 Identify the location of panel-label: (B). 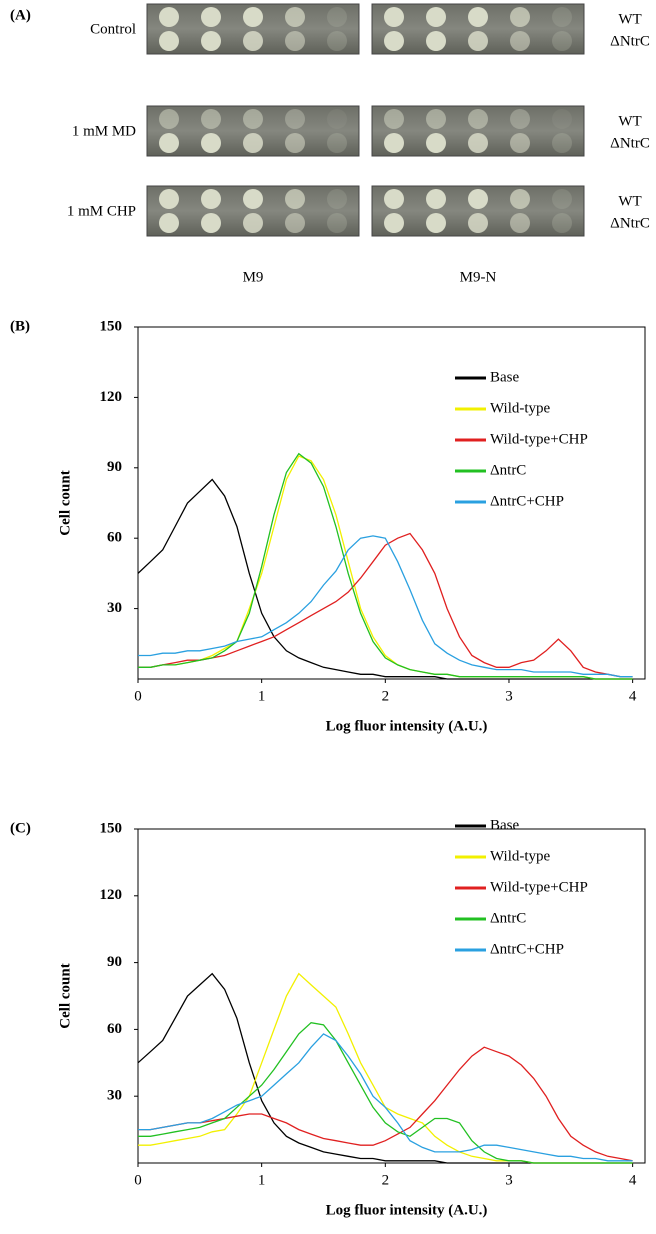
(20, 326).